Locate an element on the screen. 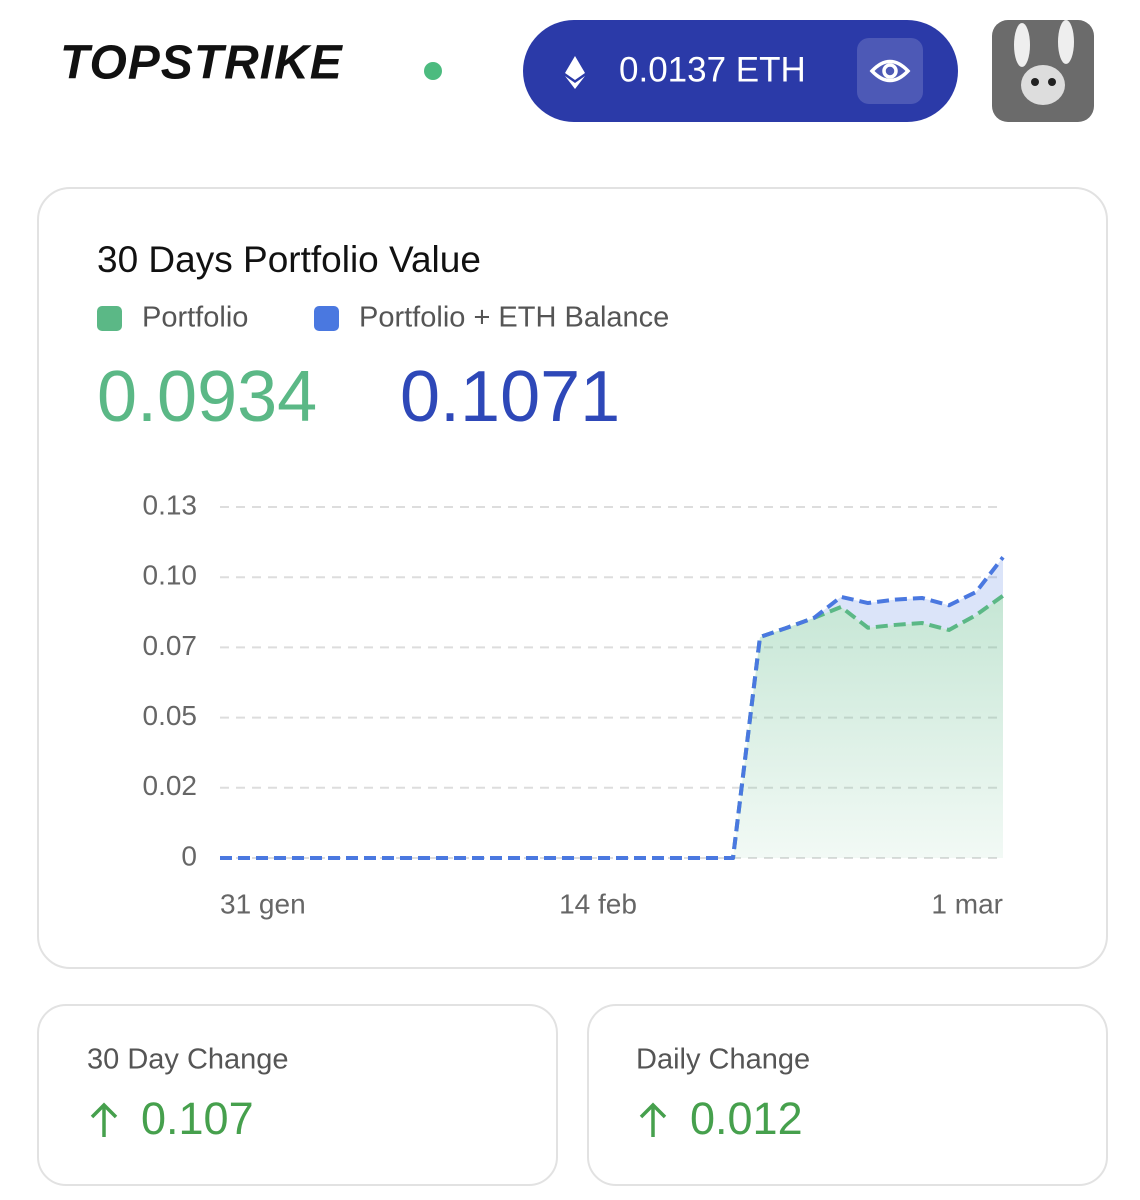 The image size is (1140, 1200). legend-label: Portfolio + ETH Balance is located at coordinates (514, 318).